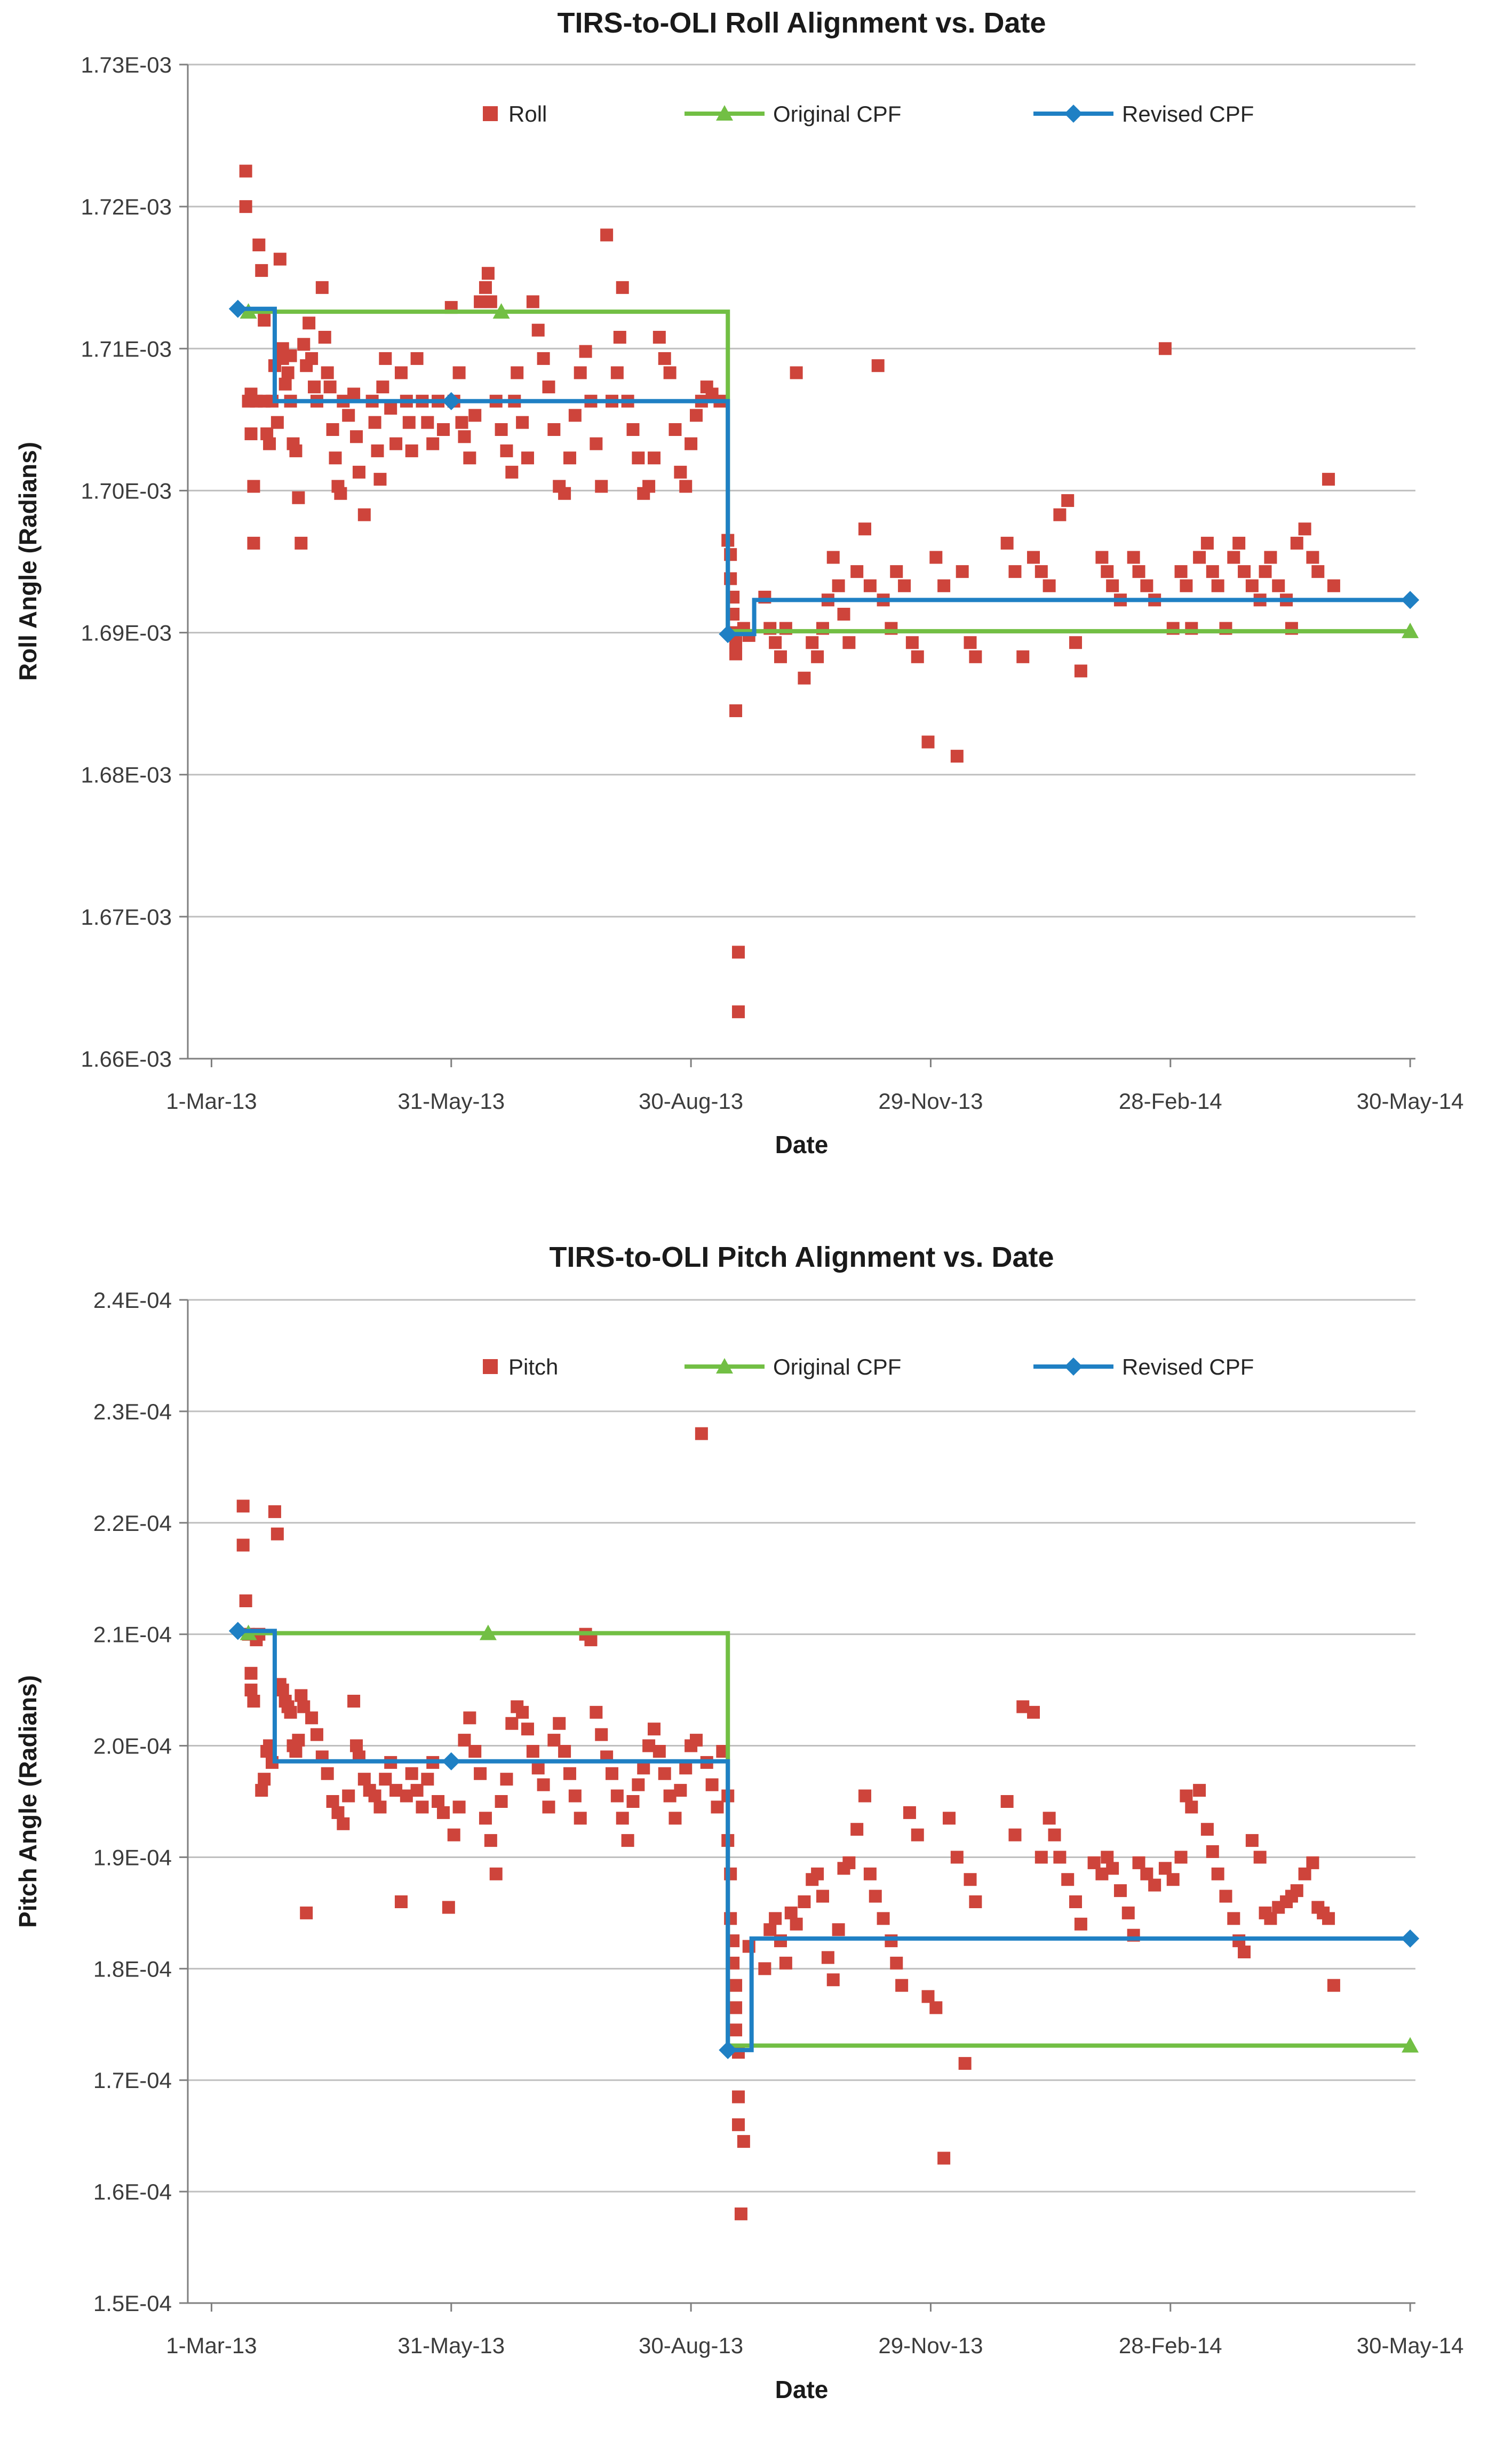 The width and height of the screenshot is (1512, 2437). Describe the element at coordinates (127, 1058) in the screenshot. I see `y-tick-label: 1.66E-03` at that location.